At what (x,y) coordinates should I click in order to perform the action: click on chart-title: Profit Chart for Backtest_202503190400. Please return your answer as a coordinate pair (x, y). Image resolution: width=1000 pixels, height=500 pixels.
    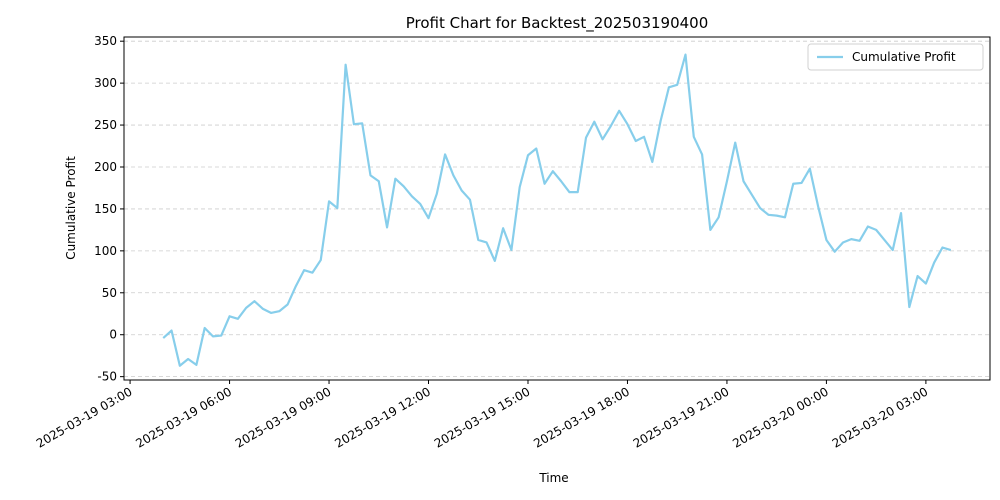
    Looking at the image, I should click on (557, 23).